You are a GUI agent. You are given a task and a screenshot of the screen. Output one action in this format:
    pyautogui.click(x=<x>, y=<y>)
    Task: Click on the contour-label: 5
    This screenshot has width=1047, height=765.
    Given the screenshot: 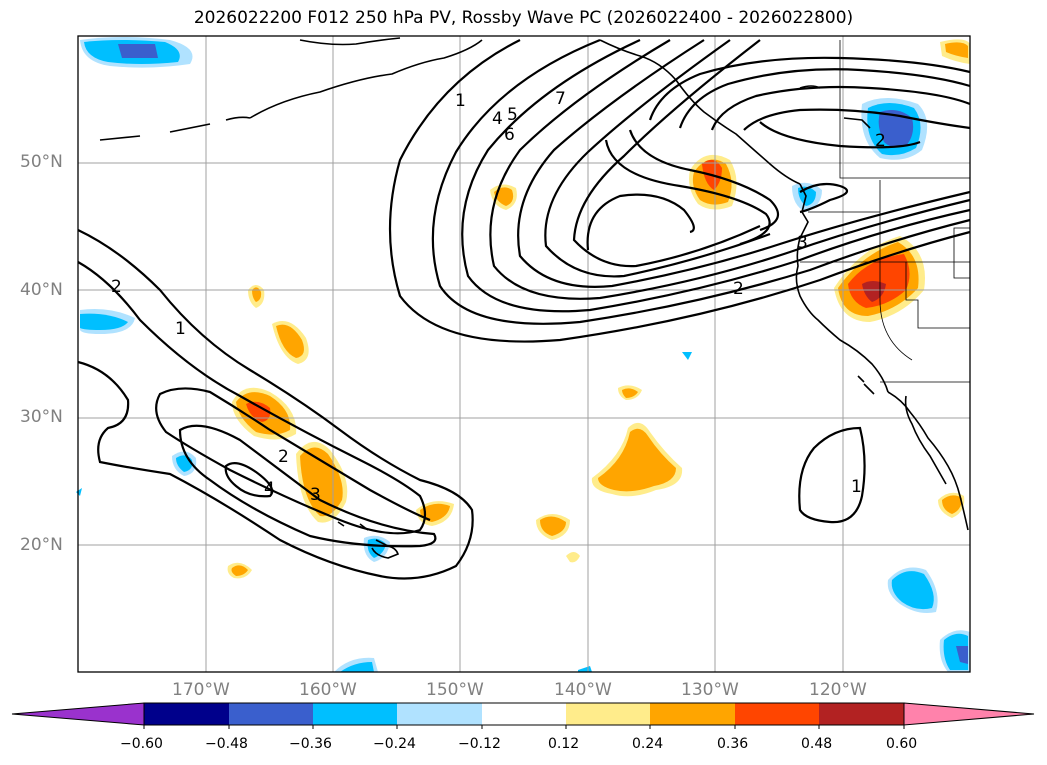 What is the action you would take?
    pyautogui.click(x=512, y=115)
    